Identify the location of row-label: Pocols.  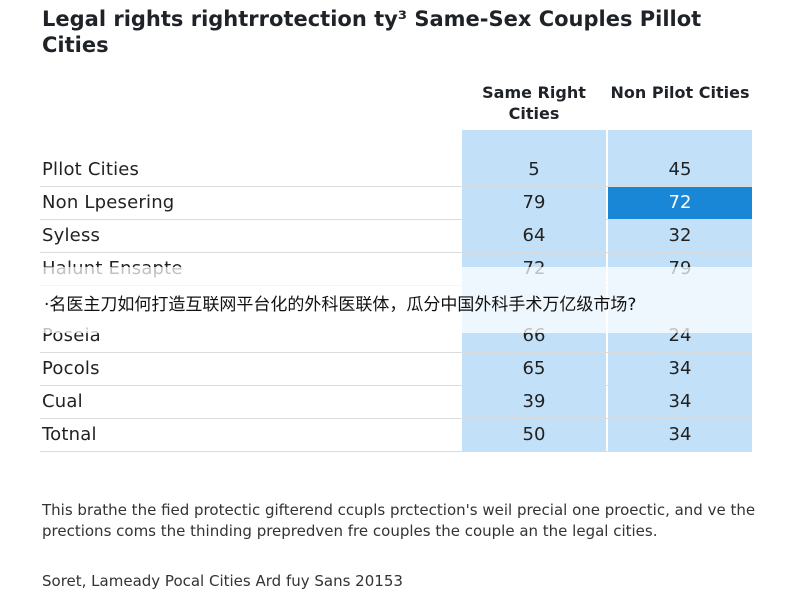
(71, 368).